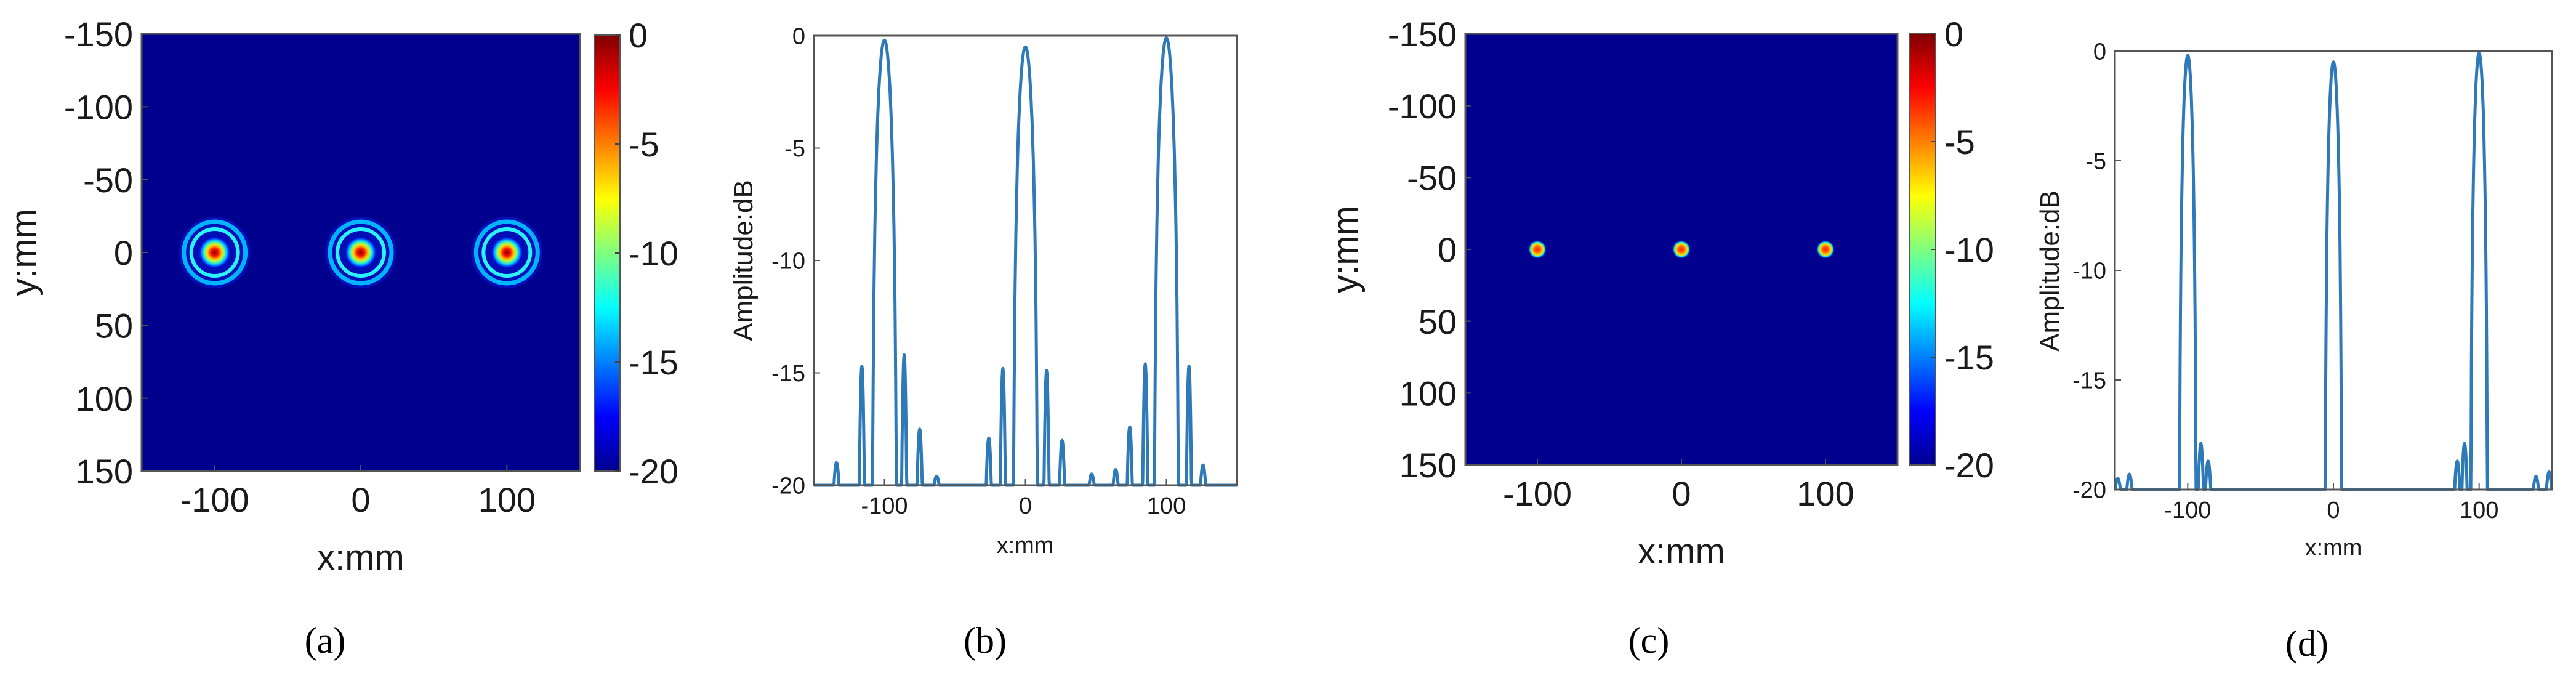  I want to click on heatmap-a-targets, so click(361, 252).